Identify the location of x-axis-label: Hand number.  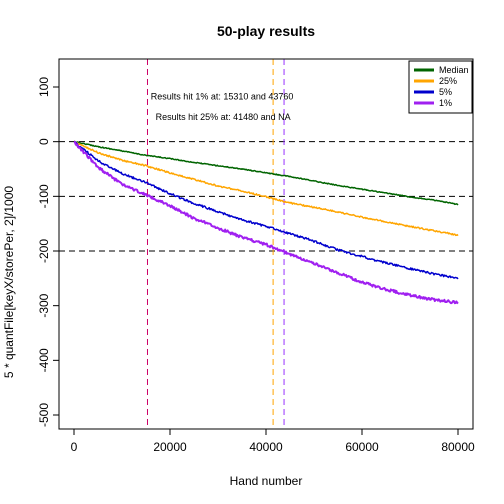
(266, 481).